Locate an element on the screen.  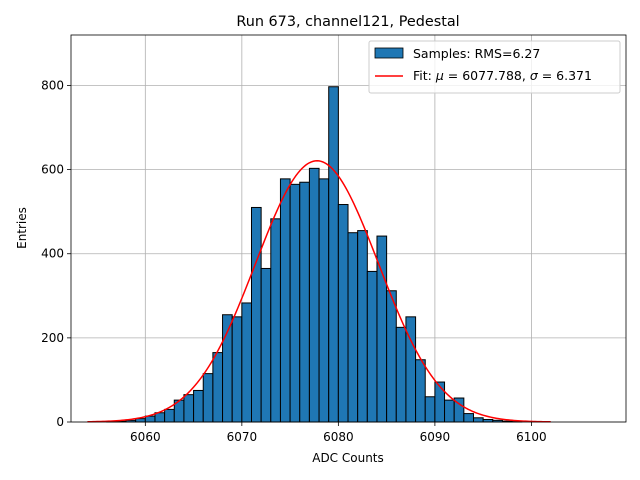
legend-fit-sigma-value: = 6.371 is located at coordinates (565, 75).